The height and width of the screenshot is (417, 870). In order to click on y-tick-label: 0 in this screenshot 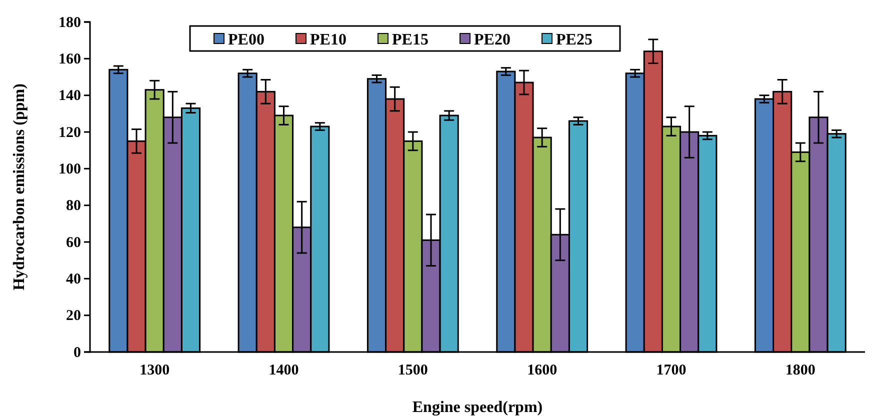, I will do `click(77, 352)`.